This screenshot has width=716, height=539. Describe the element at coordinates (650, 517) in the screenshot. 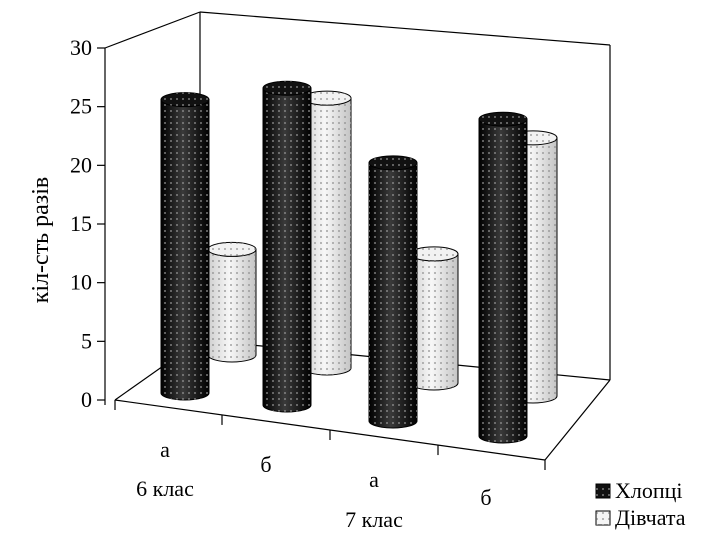

I see `legend-label-girls: Дівчата` at that location.